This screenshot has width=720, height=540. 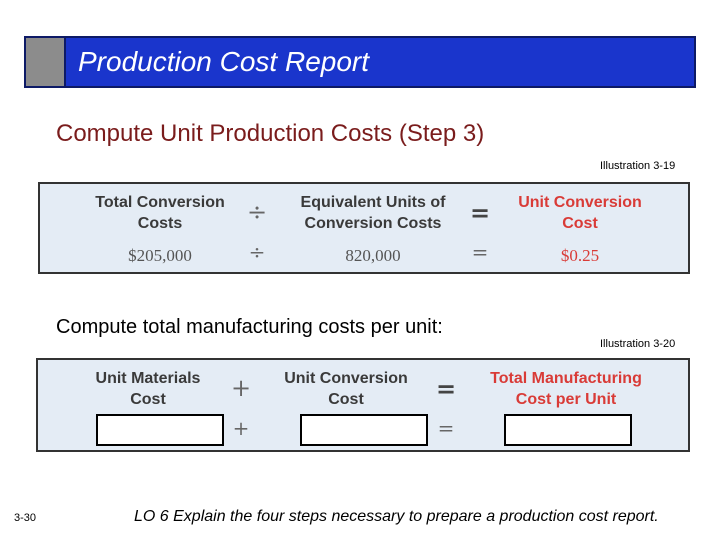 I want to click on value-equivalent-units: 820,000, so click(x=373, y=255).